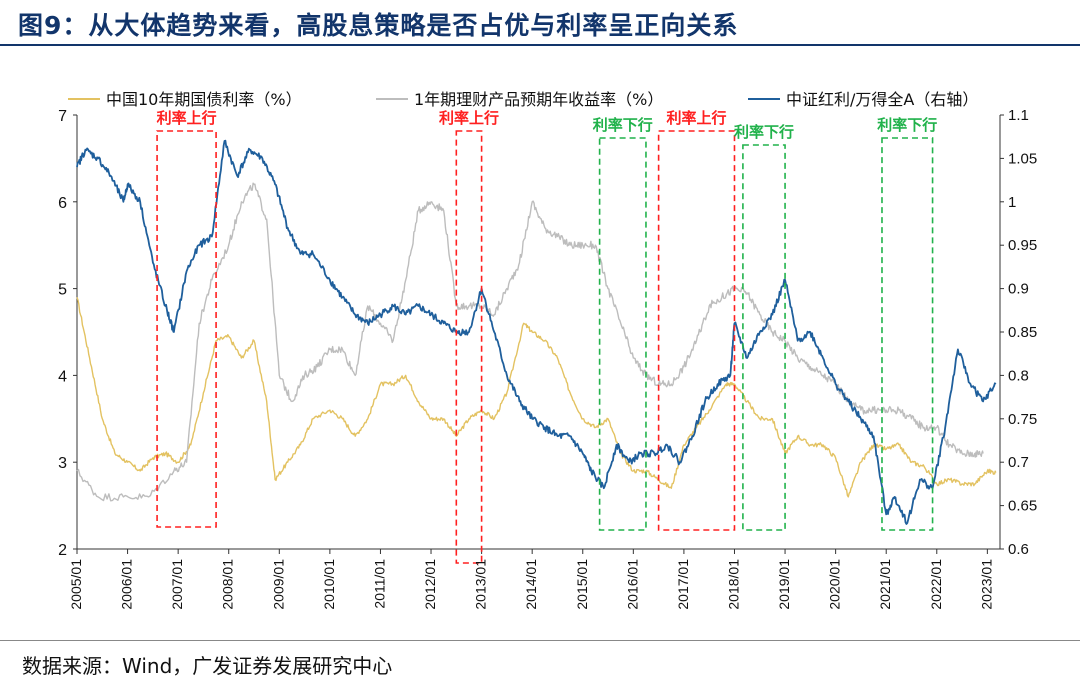 This screenshot has height=684, width=1080. What do you see at coordinates (540, 640) in the screenshot?
I see `source-divider` at bounding box center [540, 640].